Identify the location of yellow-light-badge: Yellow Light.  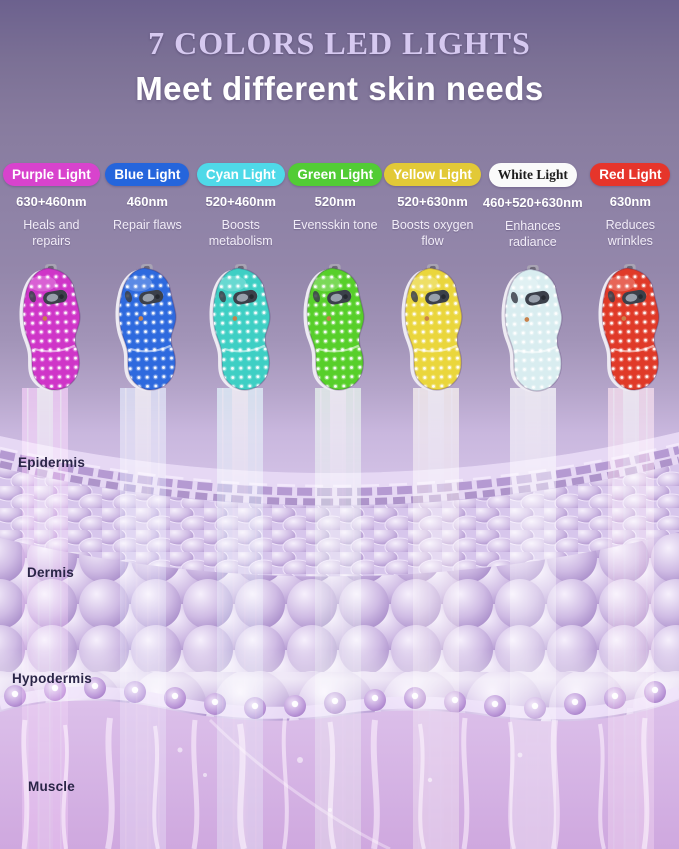
(432, 174).